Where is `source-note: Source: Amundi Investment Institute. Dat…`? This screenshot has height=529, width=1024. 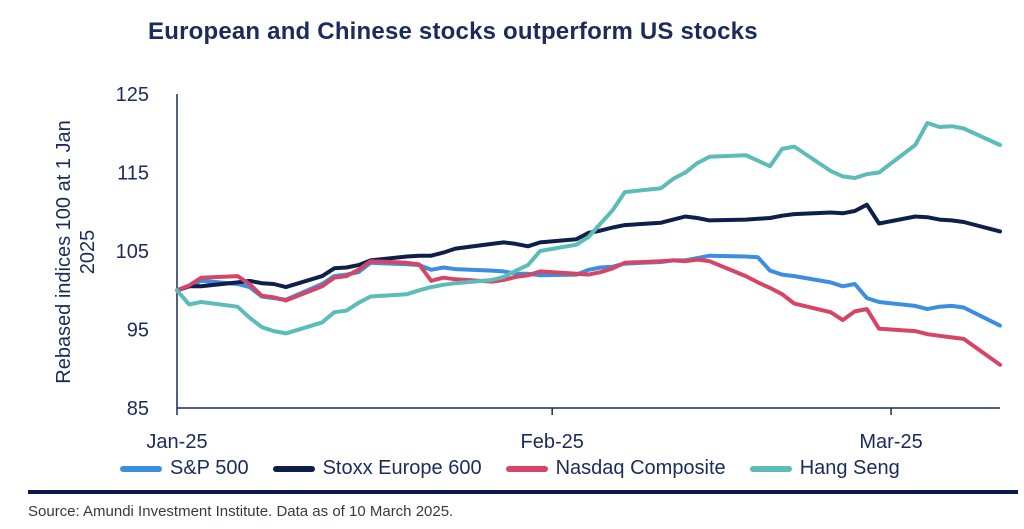 source-note: Source: Amundi Investment Institute. Dat… is located at coordinates (241, 511).